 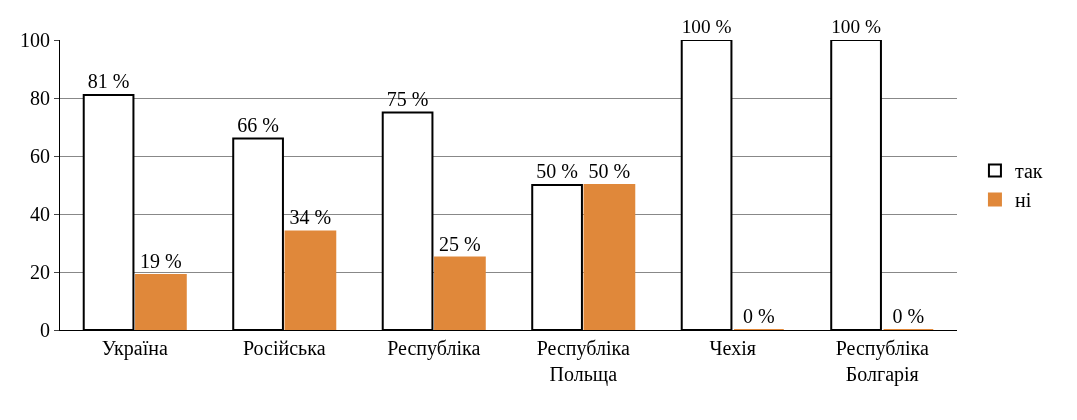 I want to click on x-tick-label: Республіка Болгарія, so click(x=882, y=361).